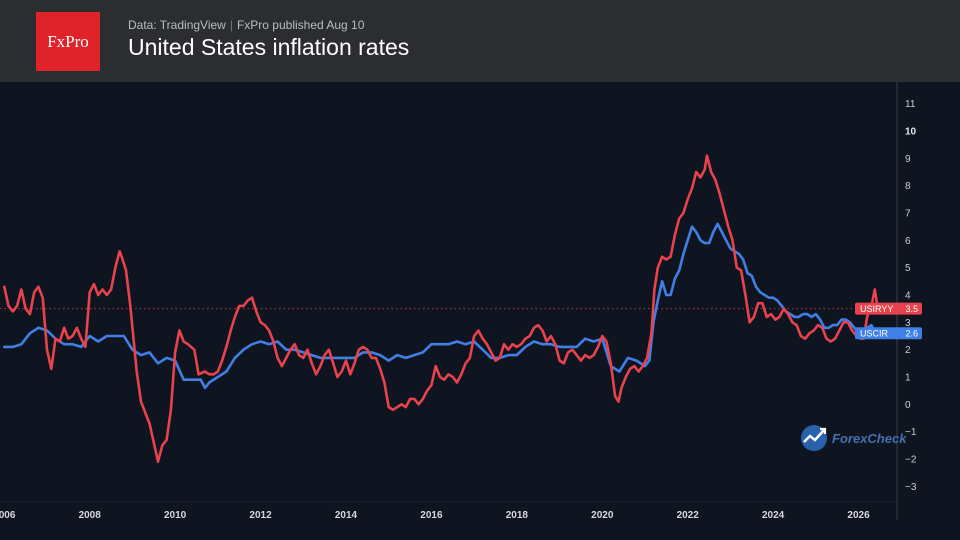 The width and height of the screenshot is (960, 540). What do you see at coordinates (177, 25) in the screenshot?
I see `data-source: Data: TradingView` at bounding box center [177, 25].